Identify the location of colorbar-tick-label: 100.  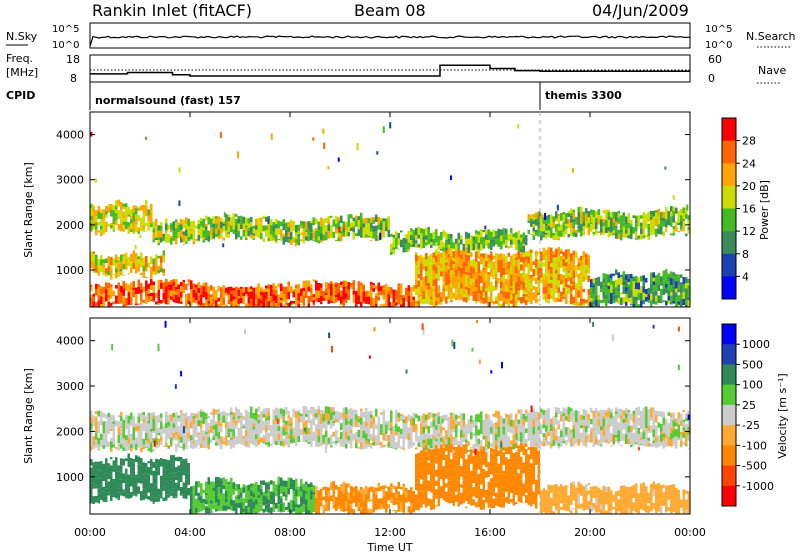
(752, 385).